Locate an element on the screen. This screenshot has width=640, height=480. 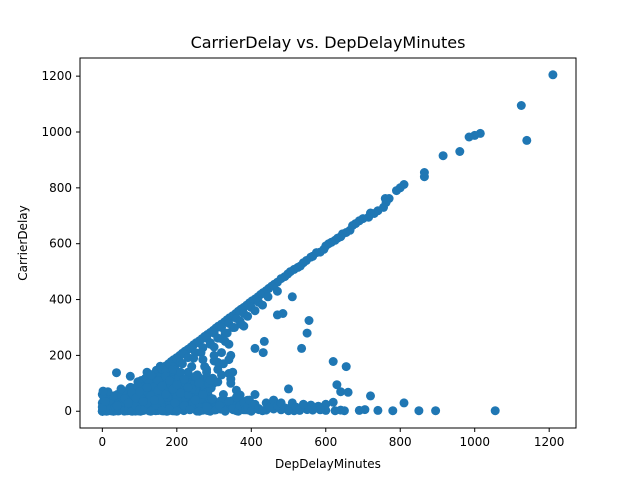
y-tick-label: 0 is located at coordinates (68, 411).